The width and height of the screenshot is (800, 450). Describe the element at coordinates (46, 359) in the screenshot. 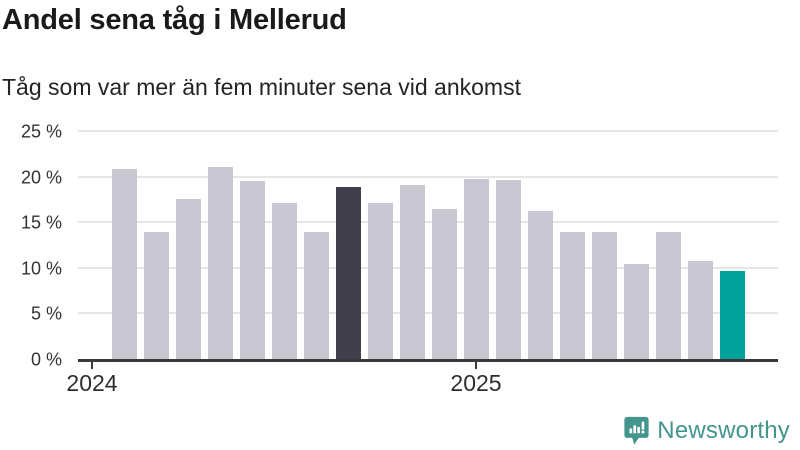

I see `y-axis-label: 0 %` at that location.